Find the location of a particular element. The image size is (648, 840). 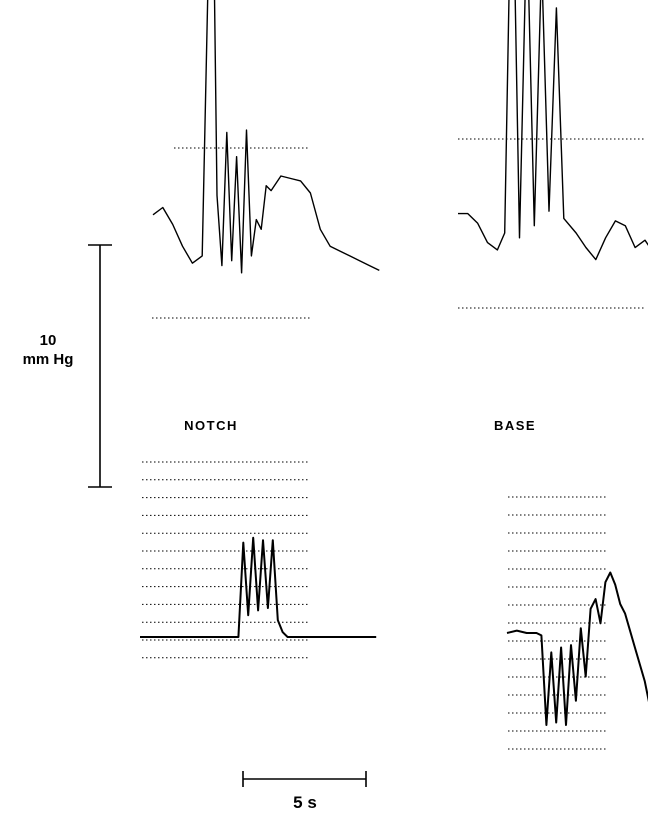

base-lower-trace is located at coordinates (577, 648).